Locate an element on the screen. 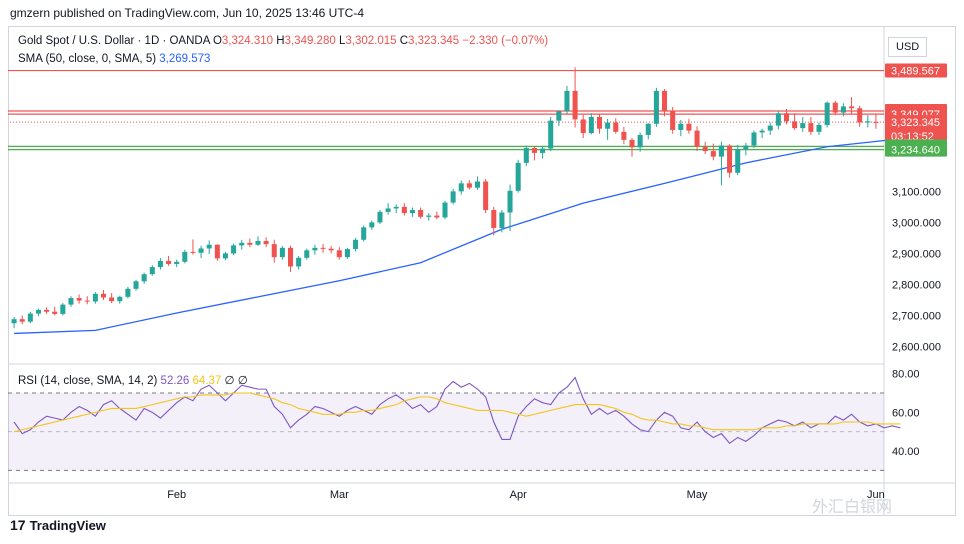  close-label: C is located at coordinates (404, 41).